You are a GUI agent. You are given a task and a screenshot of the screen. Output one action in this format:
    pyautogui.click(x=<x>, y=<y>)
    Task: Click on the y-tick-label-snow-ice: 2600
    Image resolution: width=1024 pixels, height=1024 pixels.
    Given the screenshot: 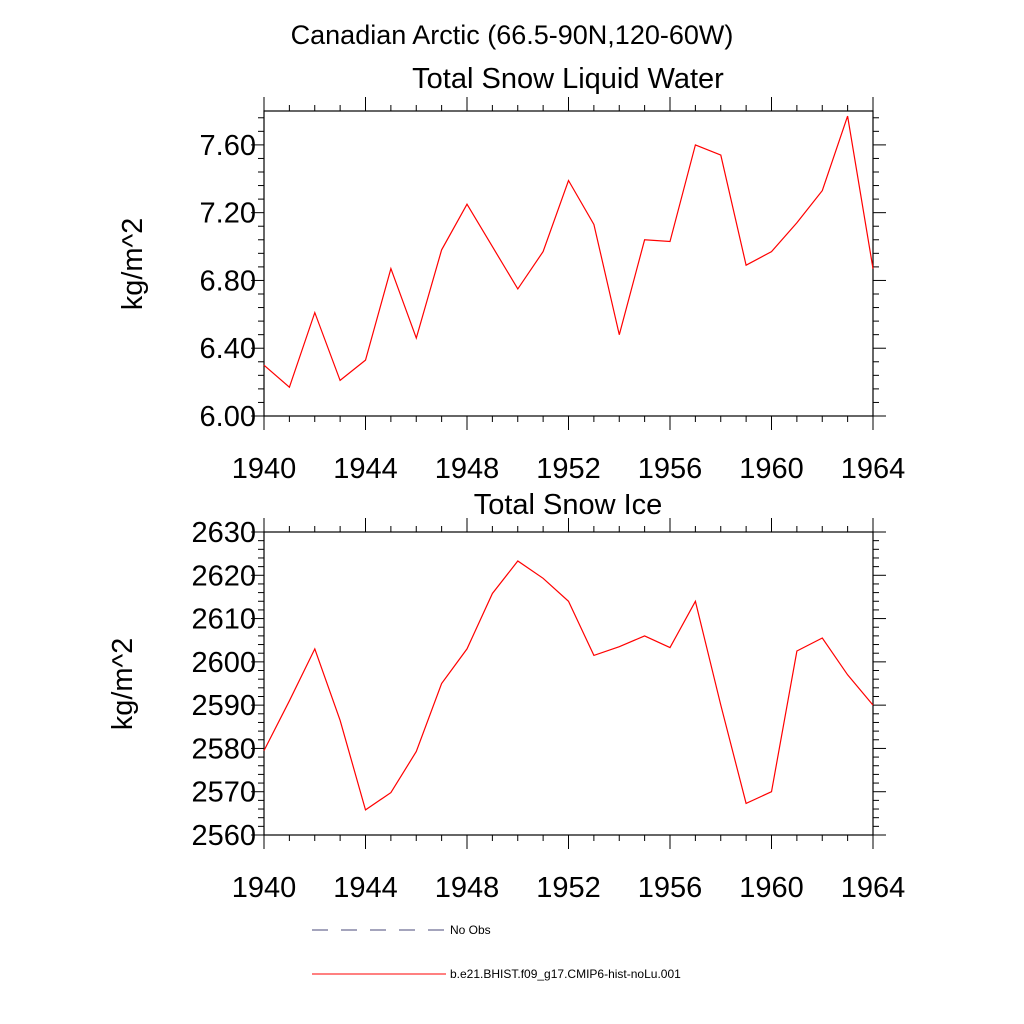 What is the action you would take?
    pyautogui.click(x=223, y=663)
    